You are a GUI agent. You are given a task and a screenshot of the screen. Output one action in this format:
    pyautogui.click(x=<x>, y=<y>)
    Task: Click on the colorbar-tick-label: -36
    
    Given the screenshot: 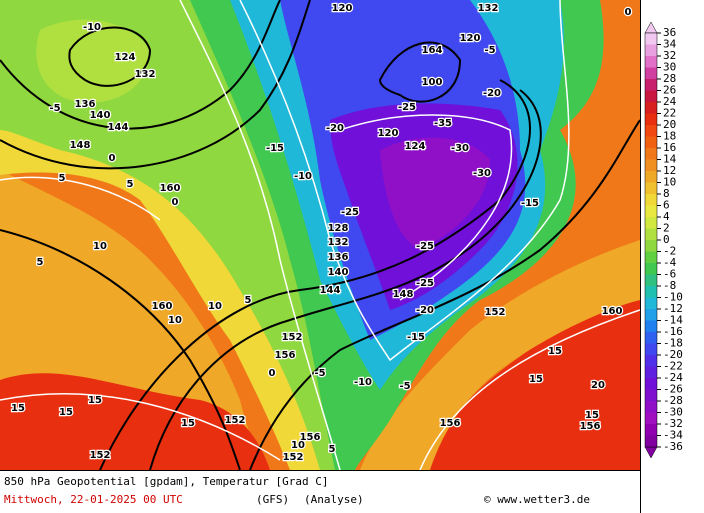 What is the action you would take?
    pyautogui.click(x=673, y=446)
    